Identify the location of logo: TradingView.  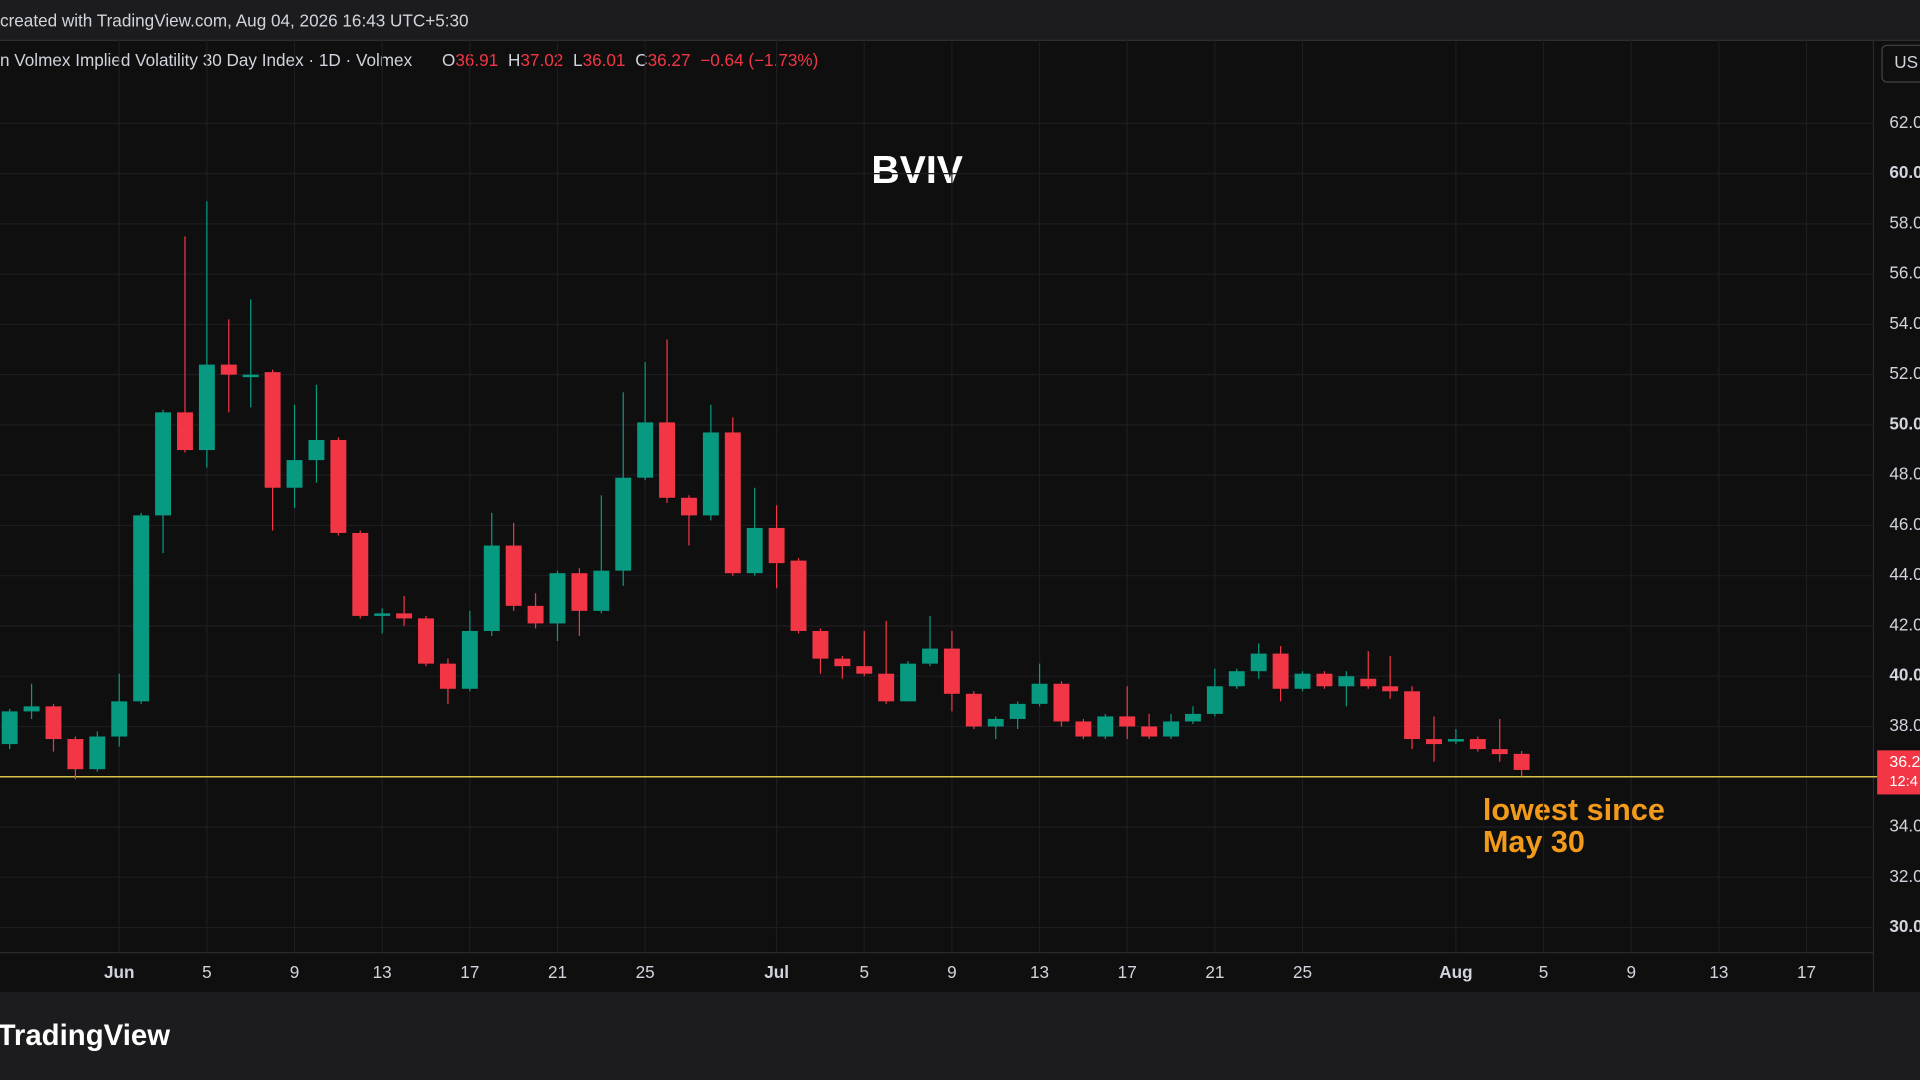
(85, 1035).